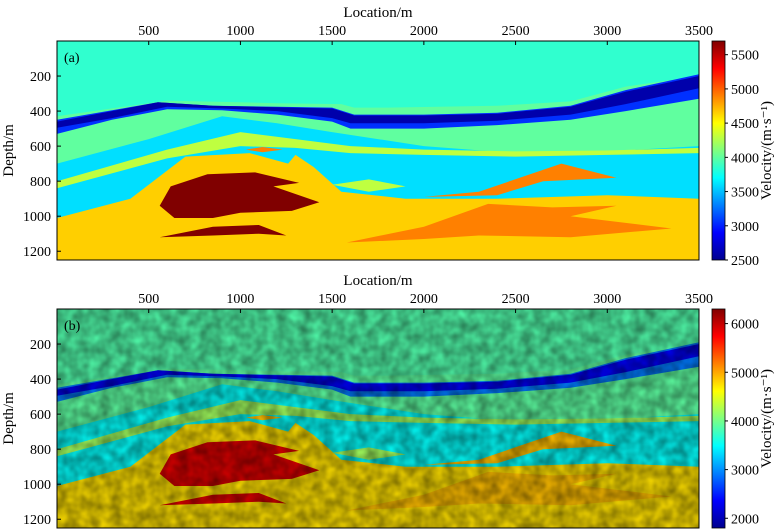  I want to click on colorbar-tick-label: 2000, so click(745, 519).